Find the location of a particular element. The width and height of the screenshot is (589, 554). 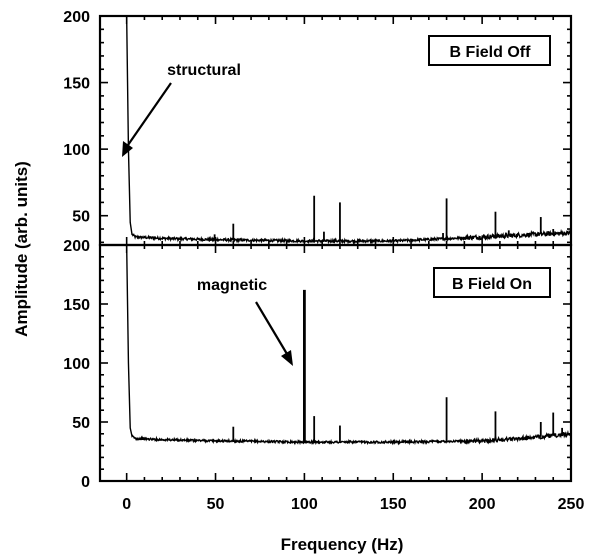

legend-box-bottom: B Field On is located at coordinates (492, 282).